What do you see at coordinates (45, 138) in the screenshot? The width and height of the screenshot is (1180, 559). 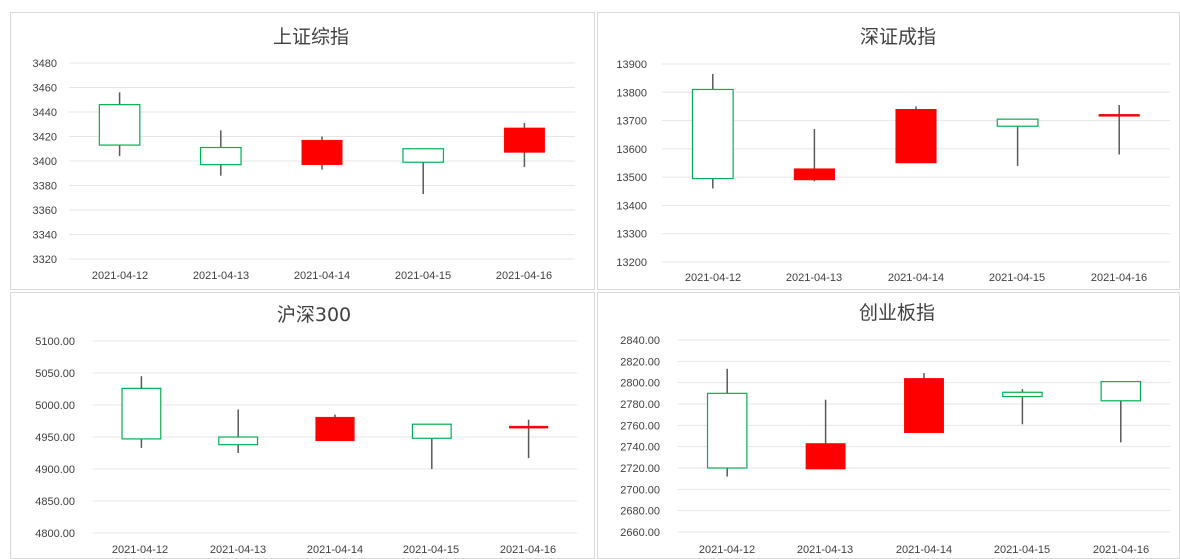 I see `y-tick-label: 3420` at bounding box center [45, 138].